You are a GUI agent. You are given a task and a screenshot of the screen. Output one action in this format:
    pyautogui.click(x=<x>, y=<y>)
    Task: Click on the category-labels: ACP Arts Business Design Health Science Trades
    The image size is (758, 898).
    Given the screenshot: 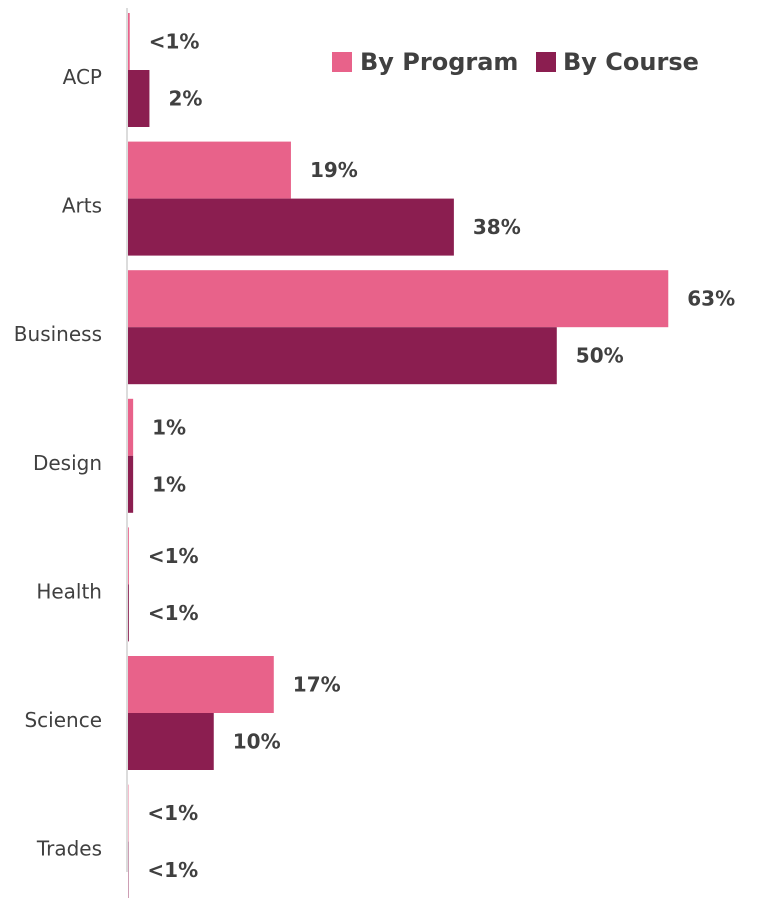 What is the action you would take?
    pyautogui.click(x=58, y=463)
    